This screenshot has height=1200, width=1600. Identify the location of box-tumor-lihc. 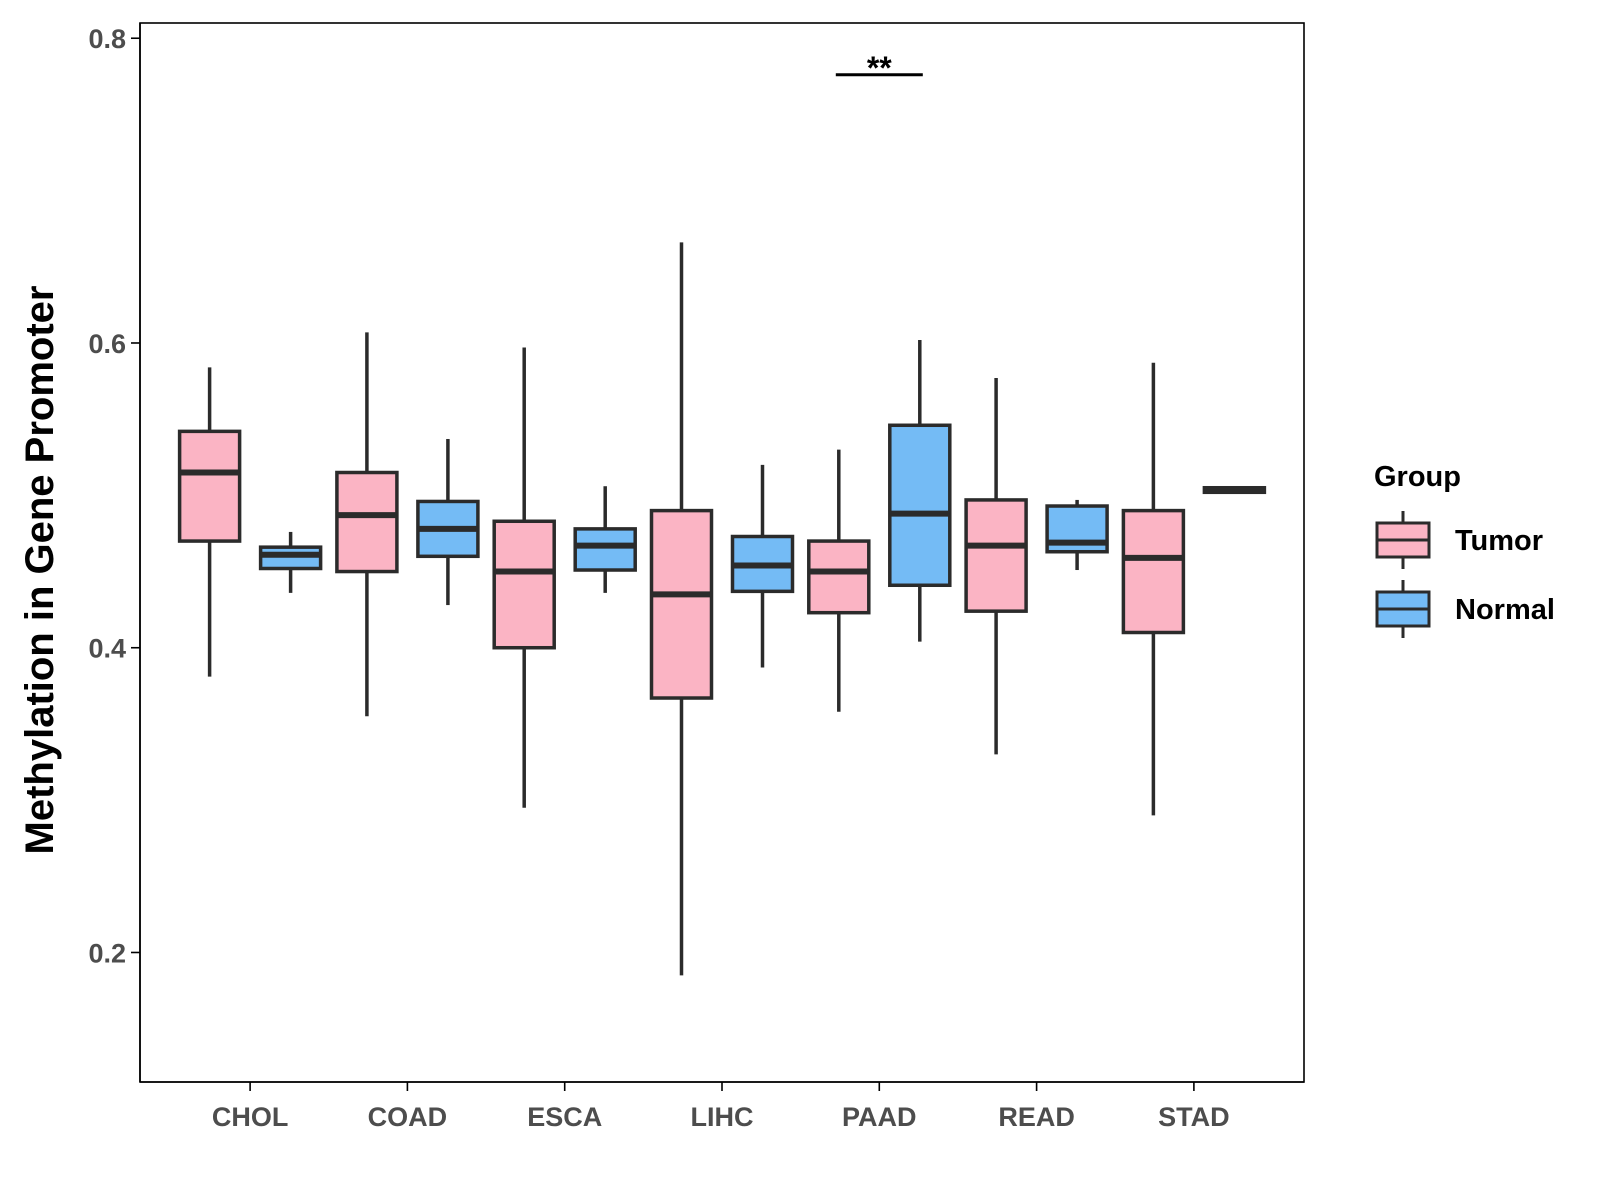
(681, 609).